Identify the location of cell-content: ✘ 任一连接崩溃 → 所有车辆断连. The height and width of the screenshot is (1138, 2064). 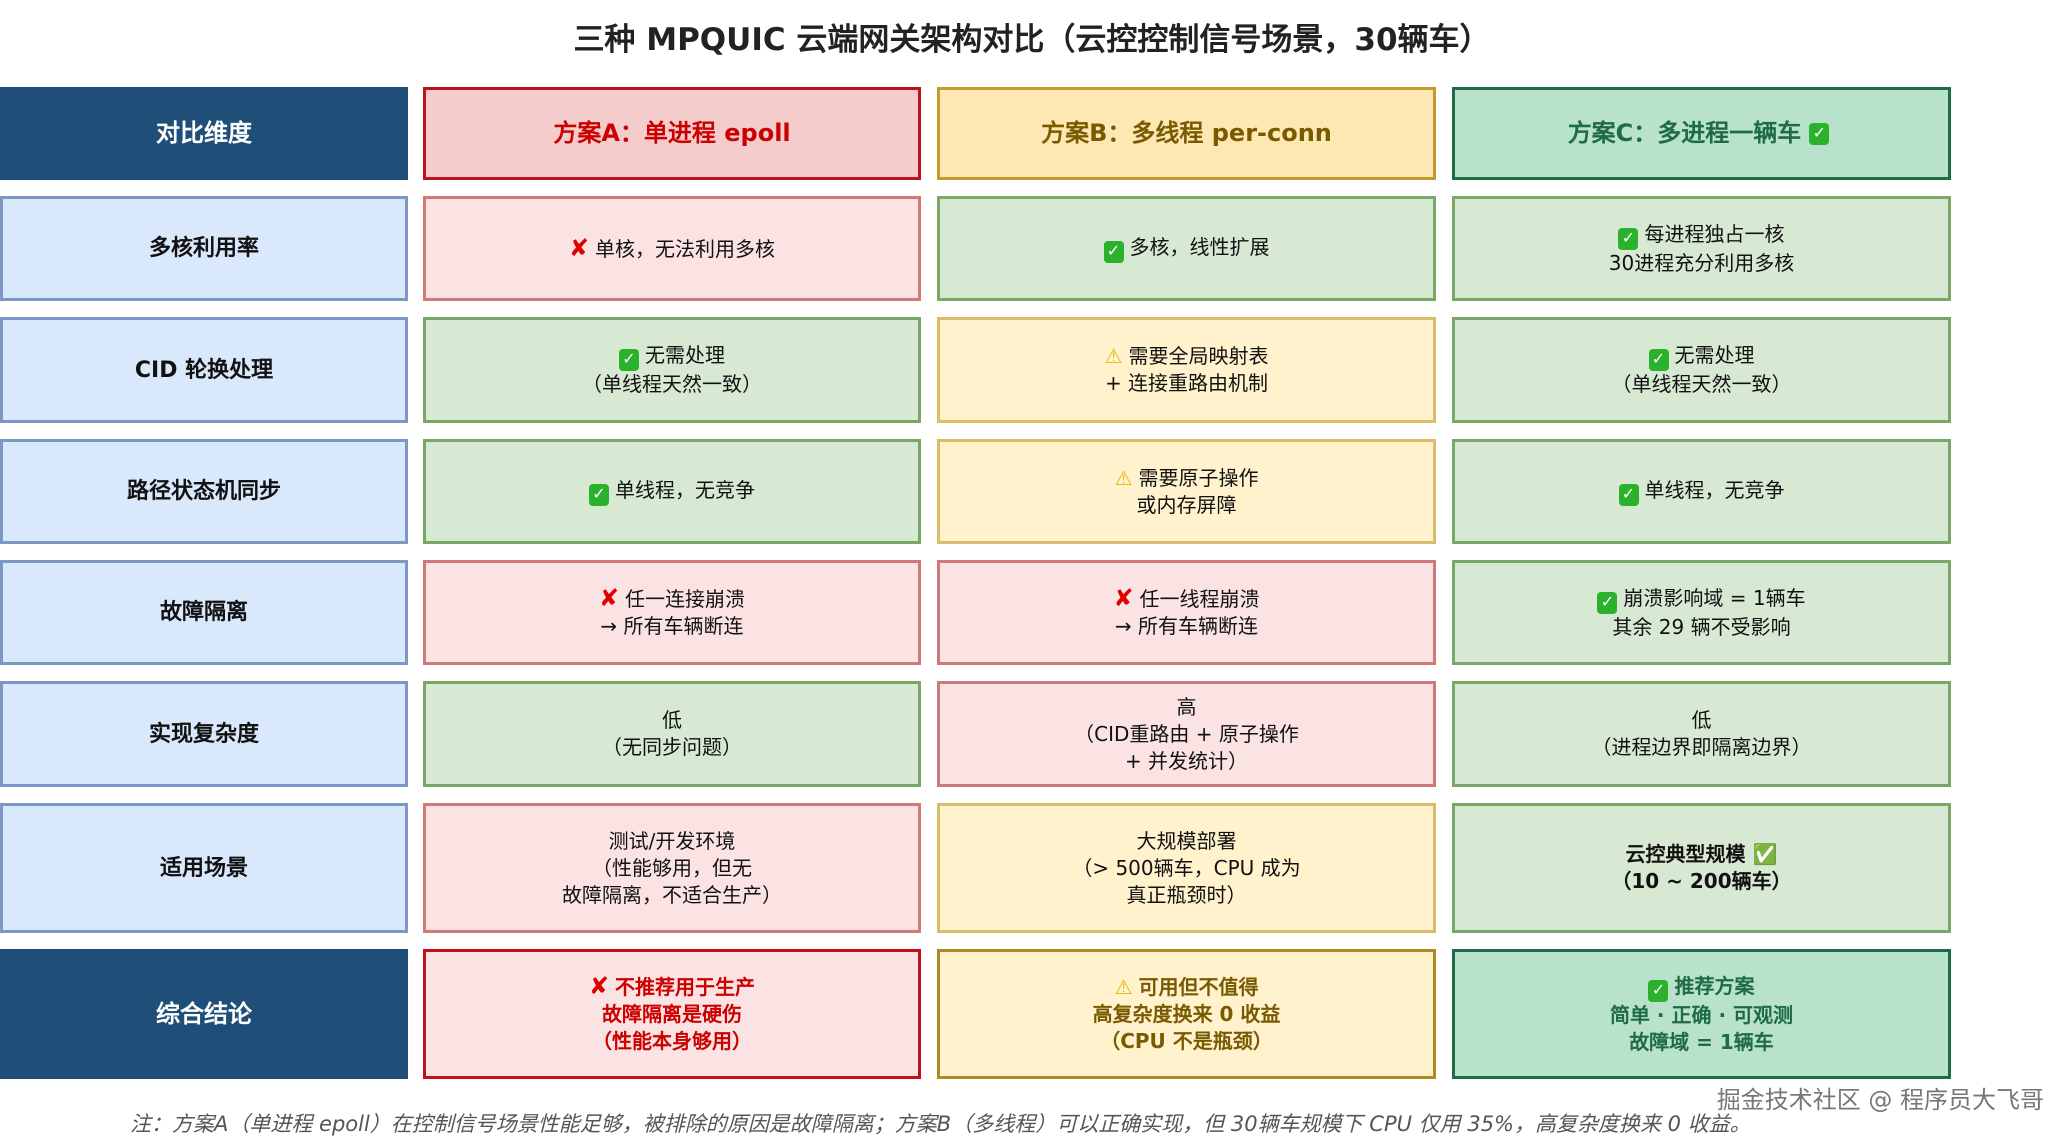
(672, 612).